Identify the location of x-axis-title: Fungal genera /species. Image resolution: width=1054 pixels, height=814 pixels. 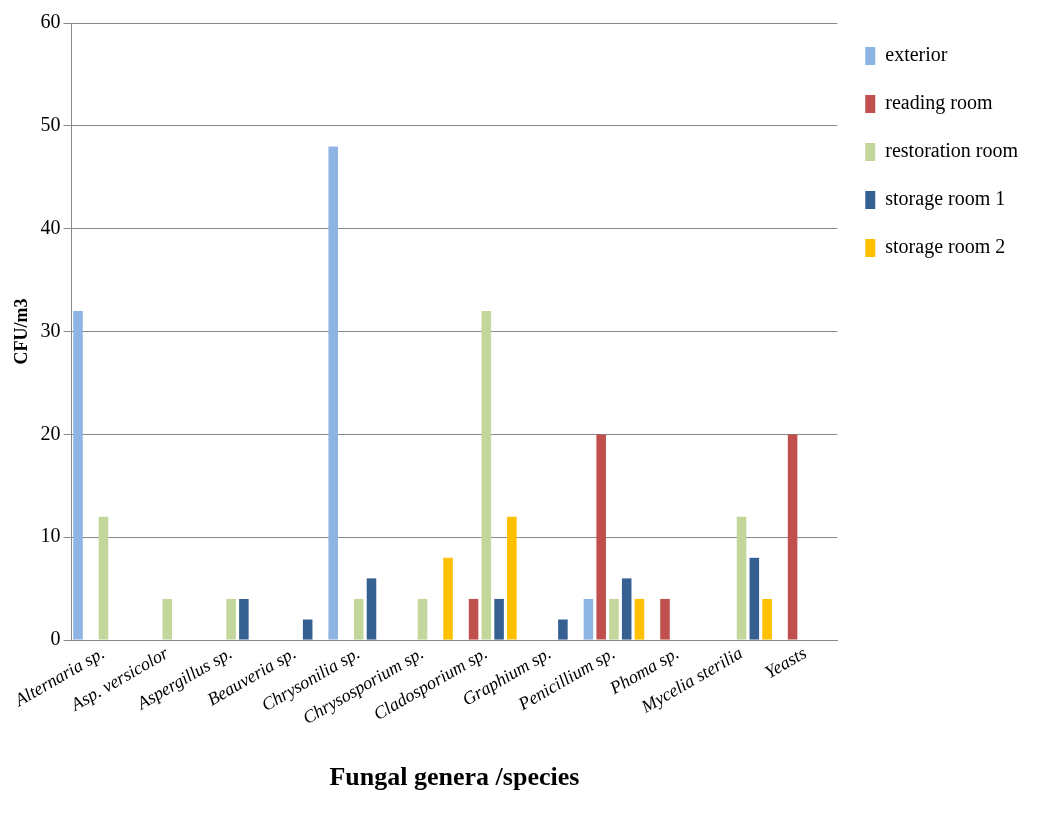
(454, 777).